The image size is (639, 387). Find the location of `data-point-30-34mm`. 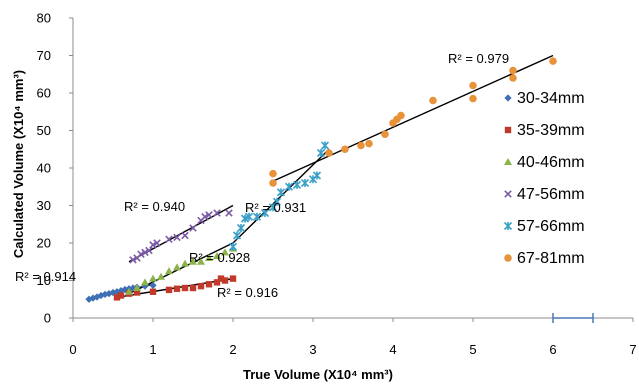

data-point-30-34mm is located at coordinates (153, 285).